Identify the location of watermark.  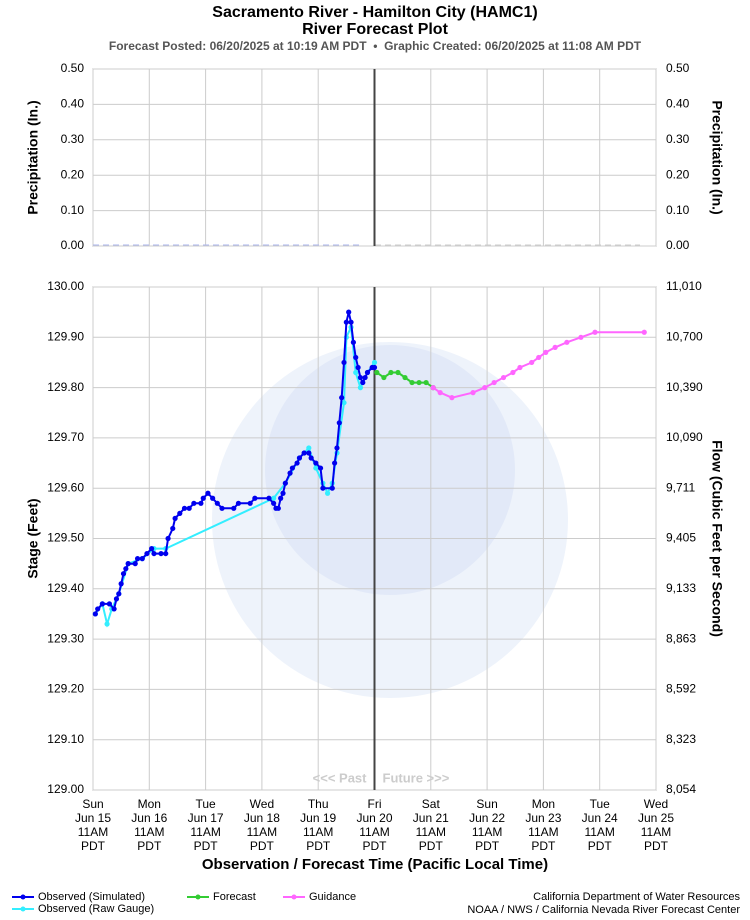
(390, 470).